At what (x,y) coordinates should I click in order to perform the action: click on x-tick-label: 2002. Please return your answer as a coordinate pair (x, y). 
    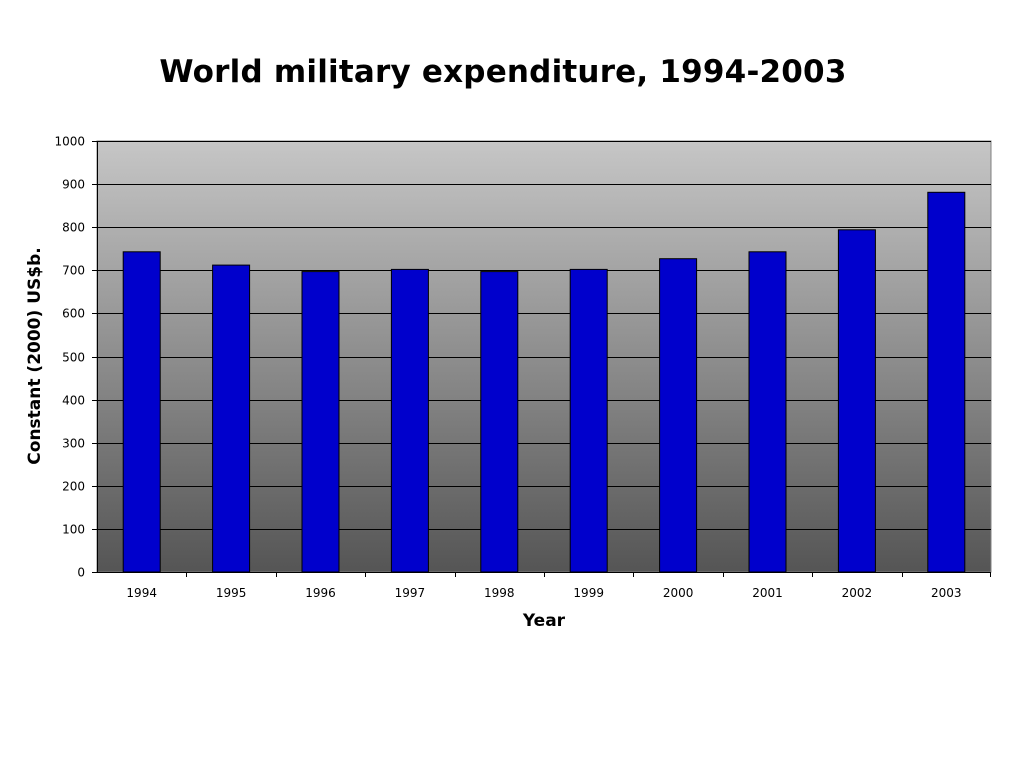
    Looking at the image, I should click on (857, 593).